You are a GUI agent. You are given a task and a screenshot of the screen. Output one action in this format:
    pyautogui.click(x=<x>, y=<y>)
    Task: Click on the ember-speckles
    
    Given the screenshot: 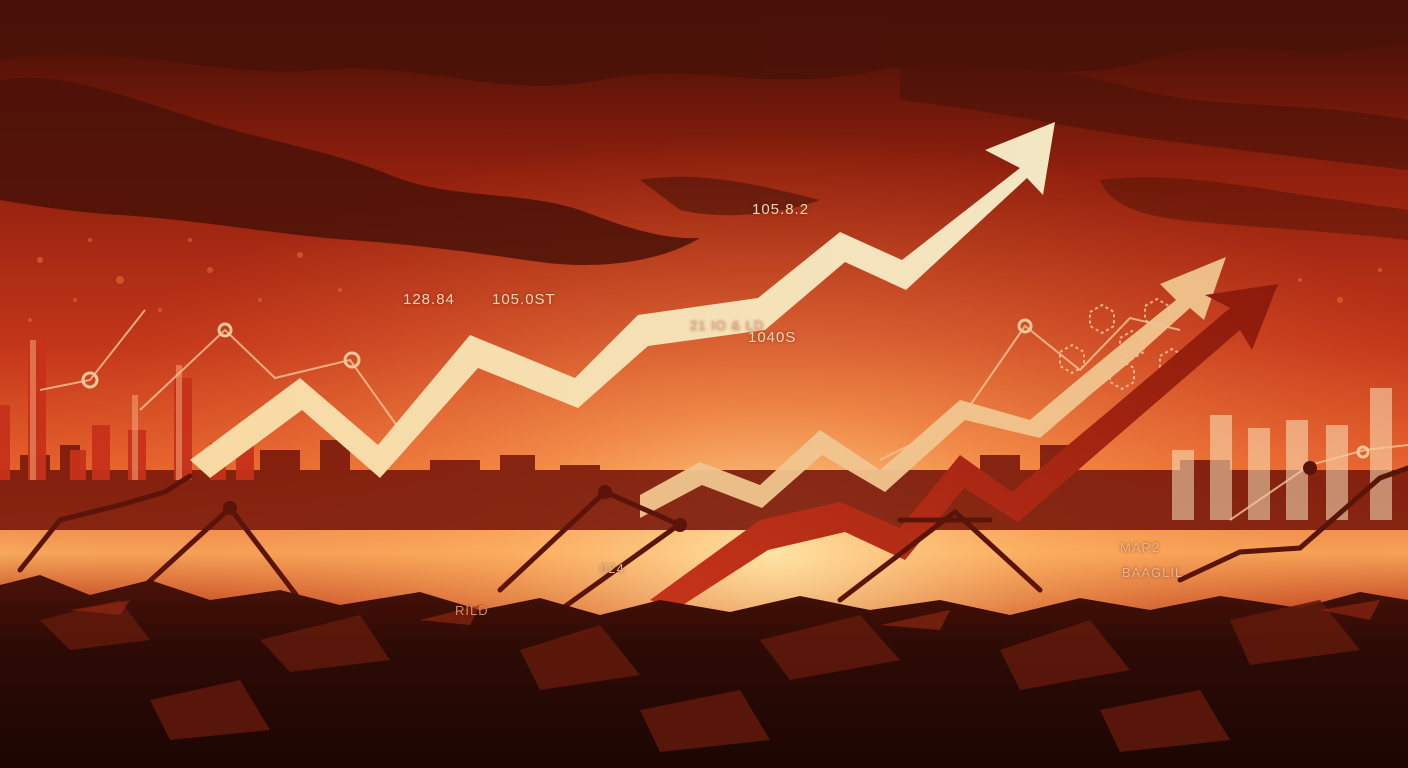 What is the action you would take?
    pyautogui.click(x=705, y=280)
    